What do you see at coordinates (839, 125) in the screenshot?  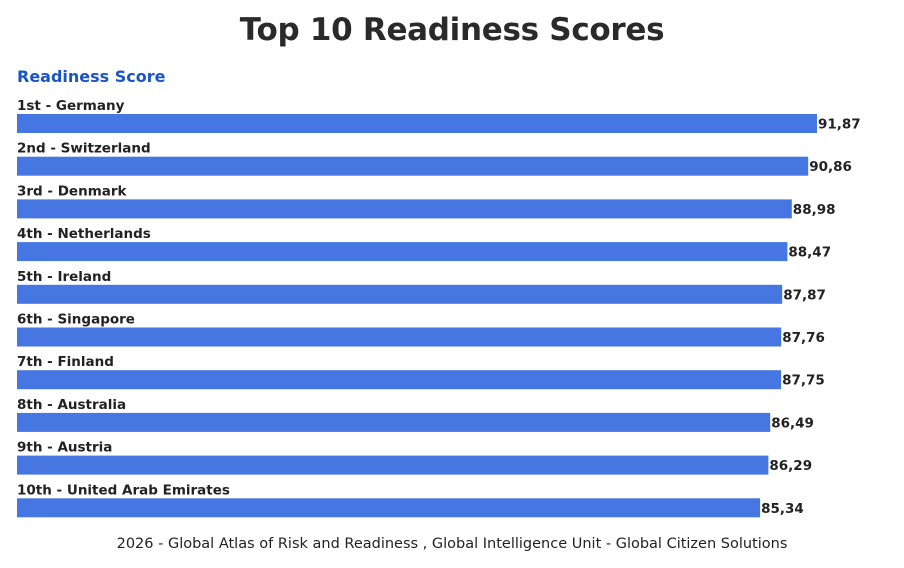 I see `data-label: 91,87` at bounding box center [839, 125].